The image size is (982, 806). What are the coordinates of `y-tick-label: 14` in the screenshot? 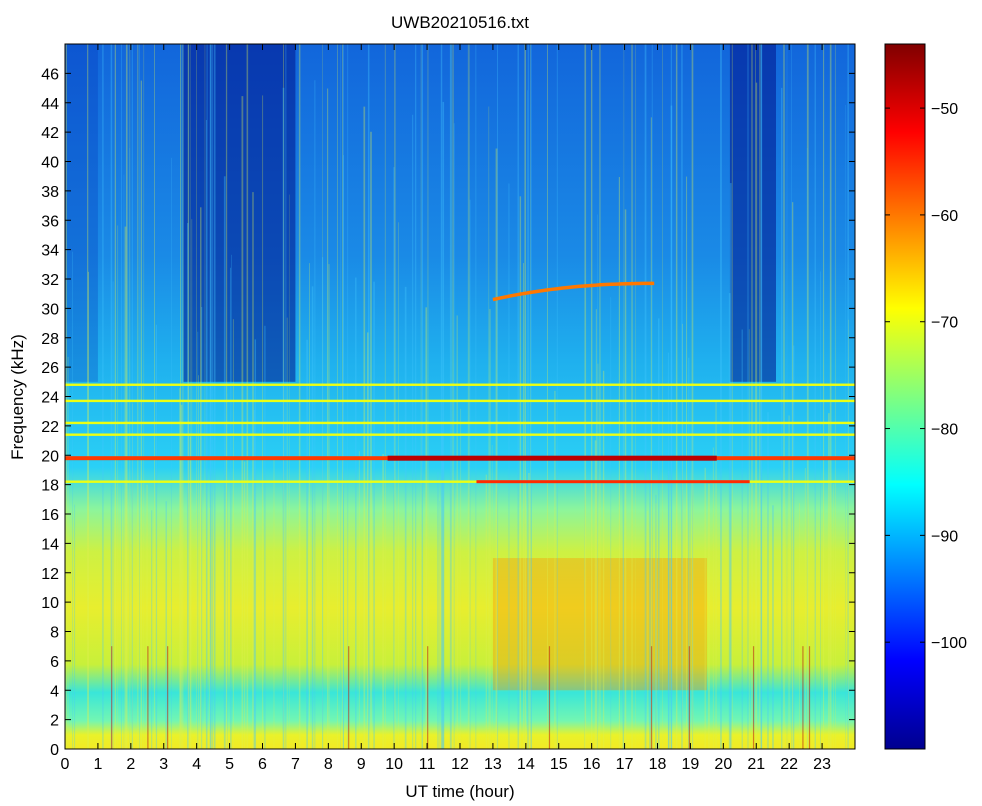 It's located at (50, 544).